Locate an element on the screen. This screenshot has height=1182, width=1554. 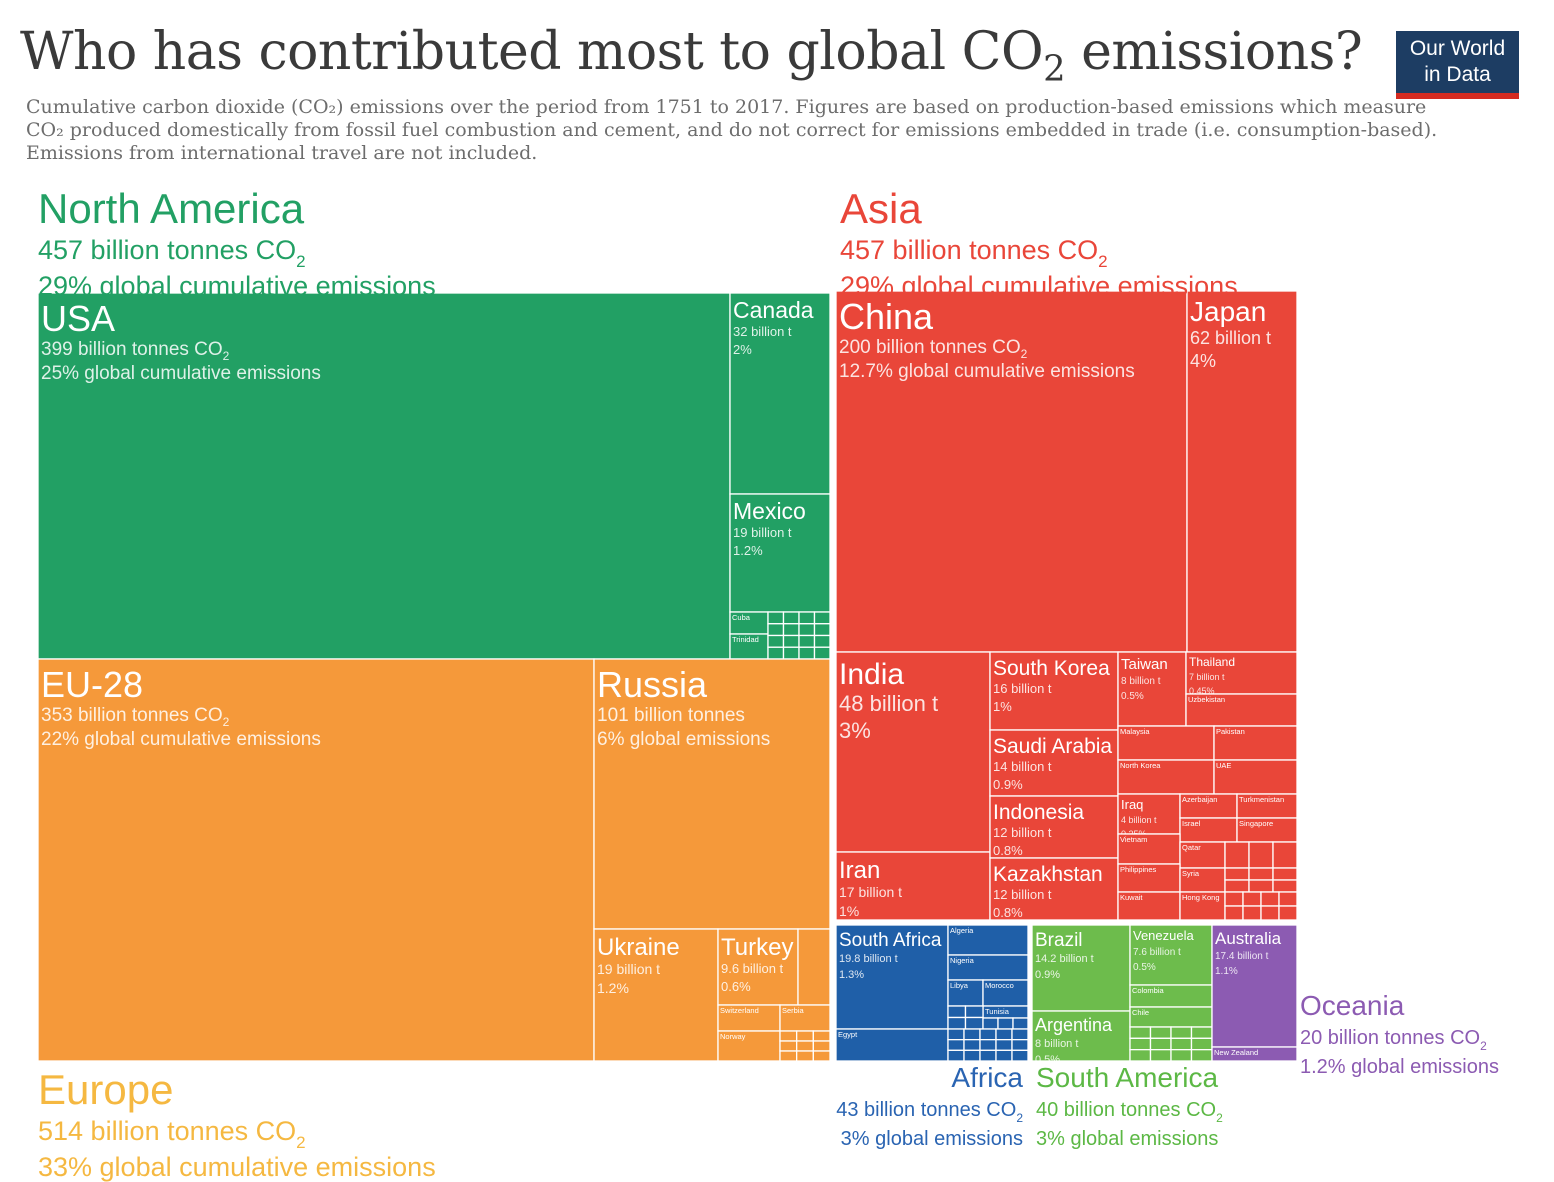
cell-uae is located at coordinates (1255, 777).